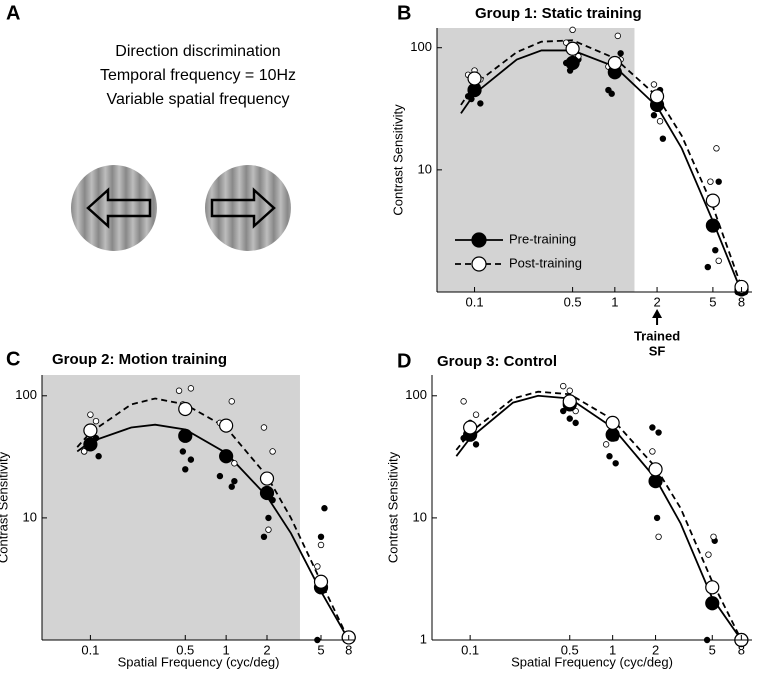 The image size is (784, 680). I want to click on legend-label: Pre-training, so click(542, 238).